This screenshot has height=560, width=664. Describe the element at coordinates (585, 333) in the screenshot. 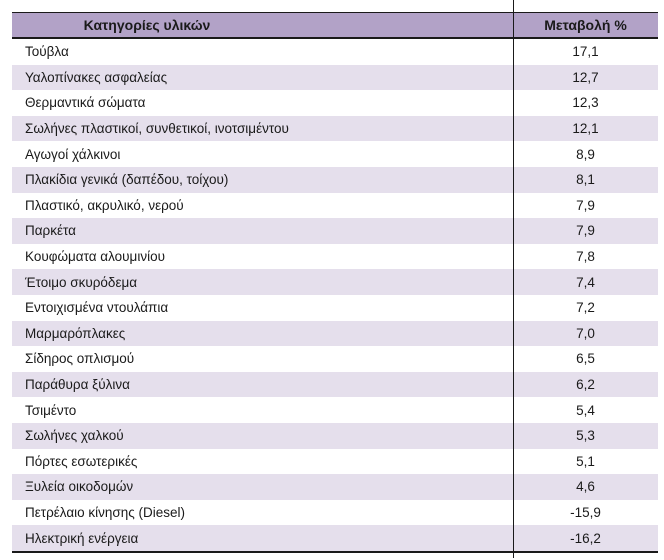

I see `change-value-cell: 7,0` at that location.